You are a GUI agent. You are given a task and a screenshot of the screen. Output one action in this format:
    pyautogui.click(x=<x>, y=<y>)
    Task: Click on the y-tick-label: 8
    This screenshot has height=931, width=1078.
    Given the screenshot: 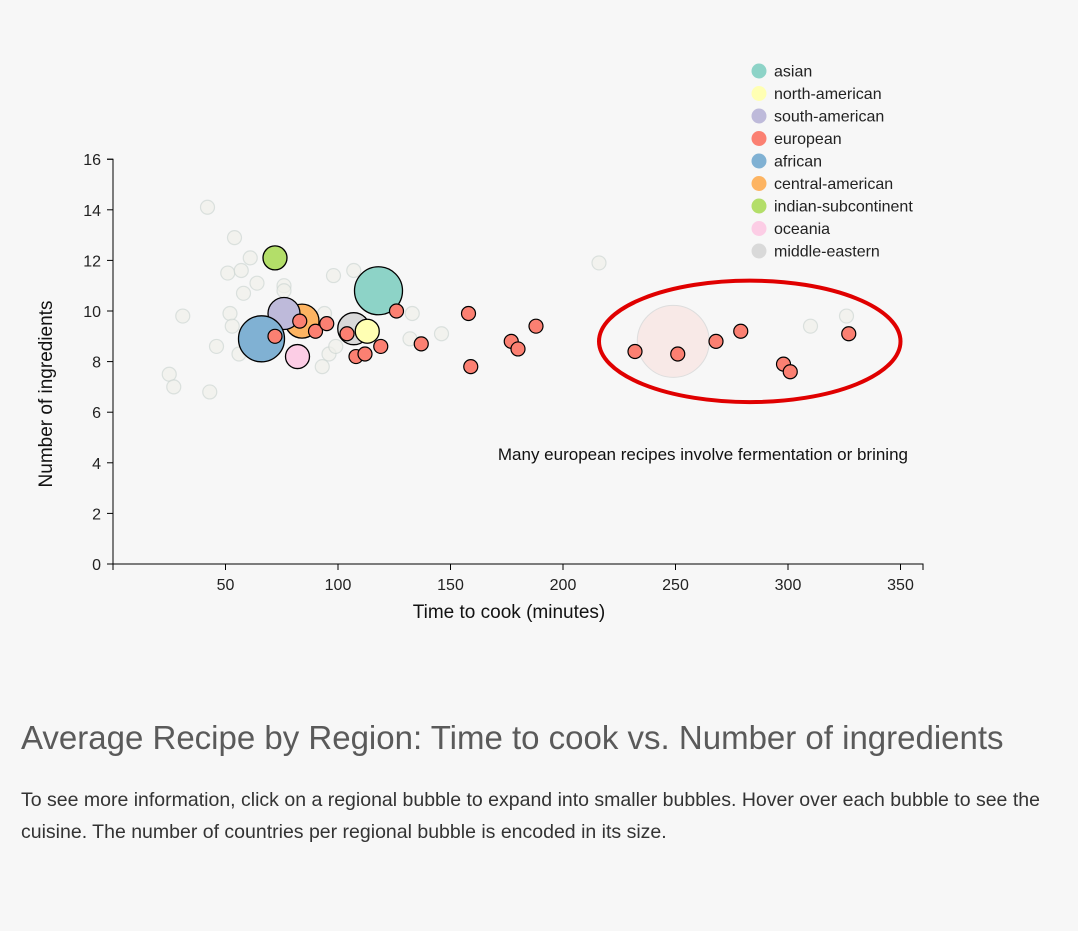 What is the action you would take?
    pyautogui.click(x=96, y=363)
    